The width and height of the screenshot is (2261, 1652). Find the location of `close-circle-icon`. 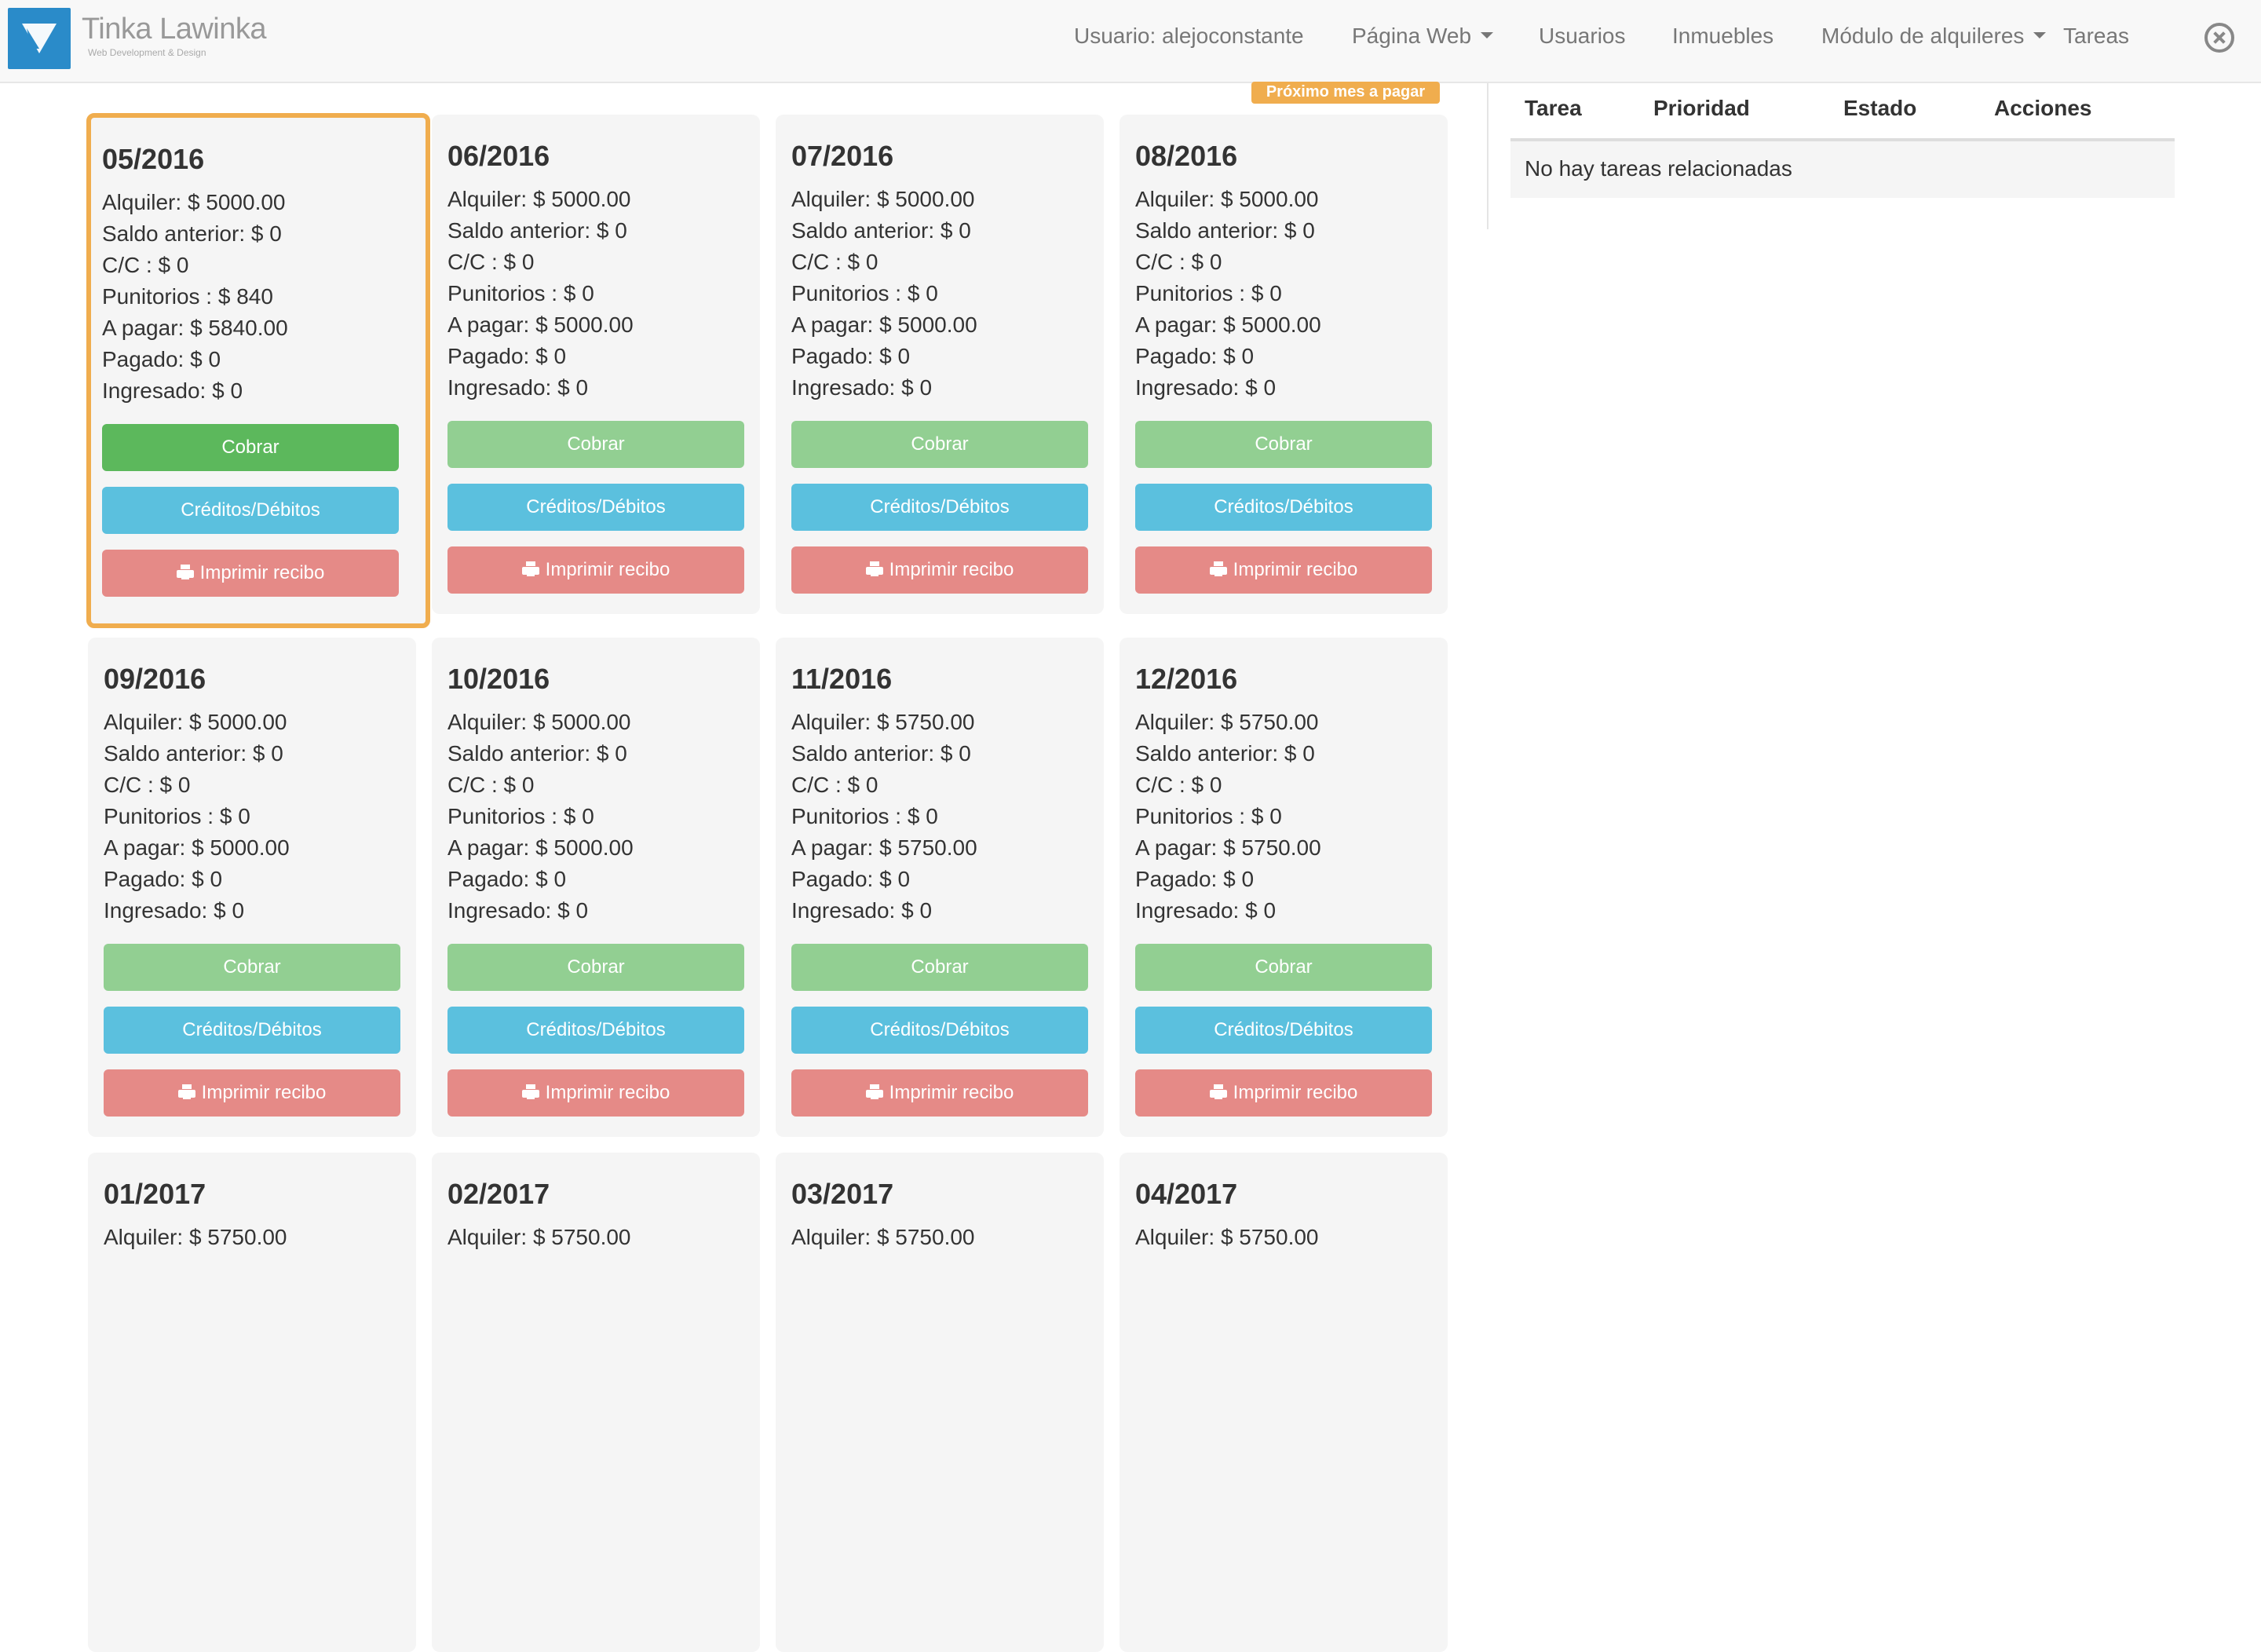

close-circle-icon is located at coordinates (2219, 38).